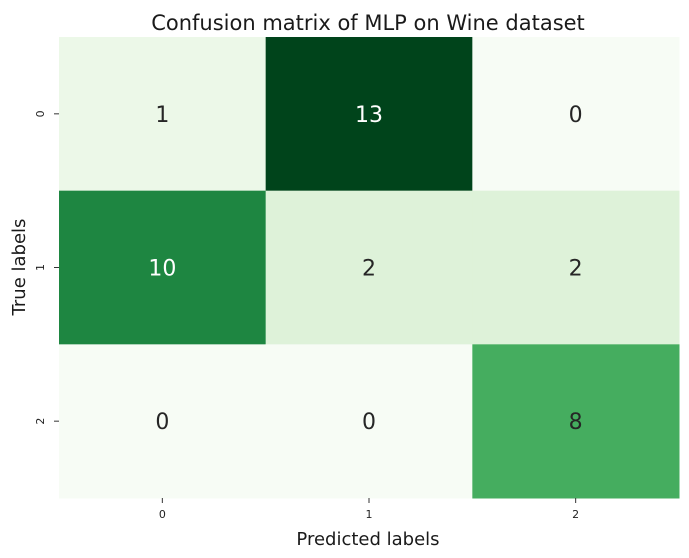  What do you see at coordinates (162, 514) in the screenshot?
I see `x-tick-label-0: 0` at bounding box center [162, 514].